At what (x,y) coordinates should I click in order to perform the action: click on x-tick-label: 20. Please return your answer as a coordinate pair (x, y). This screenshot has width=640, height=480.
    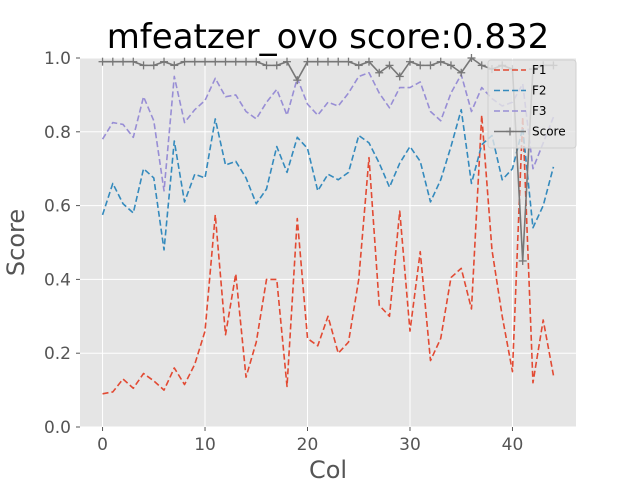
    Looking at the image, I should click on (308, 445).